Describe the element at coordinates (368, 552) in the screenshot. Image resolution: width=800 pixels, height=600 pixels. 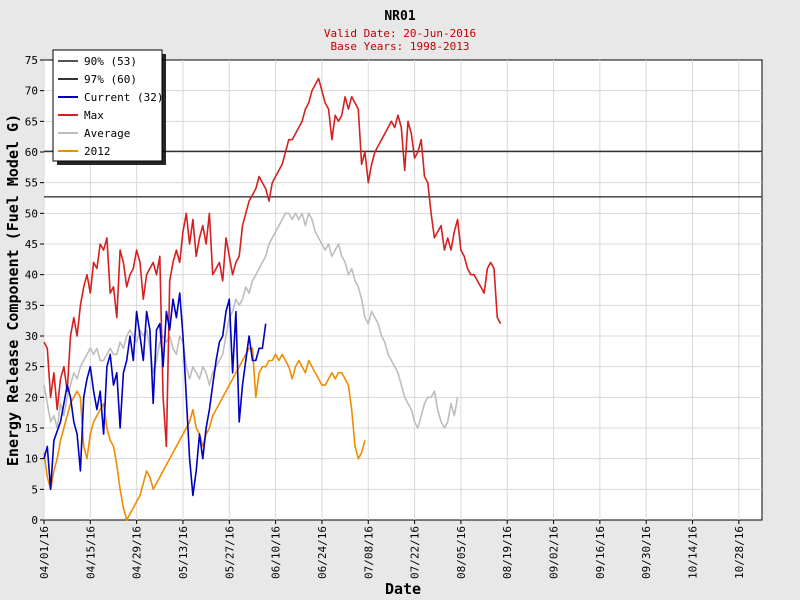
I see `x-tick-label: 07/08/16` at that location.